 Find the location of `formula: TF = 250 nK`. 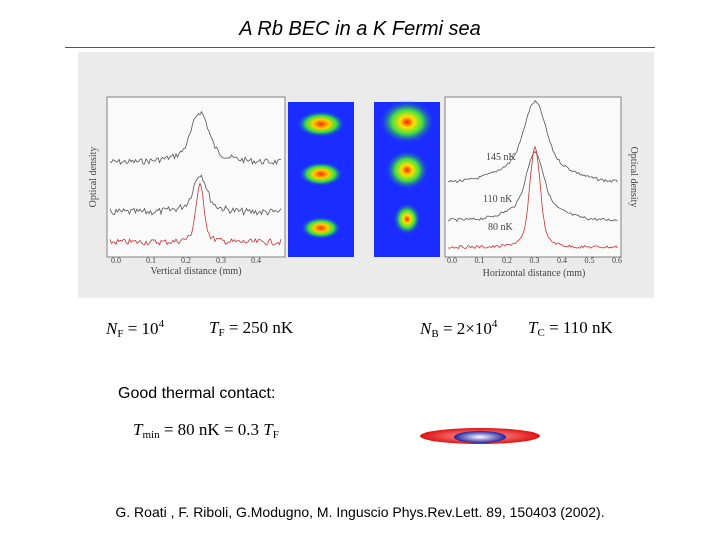

formula: TF = 250 nK is located at coordinates (251, 328).